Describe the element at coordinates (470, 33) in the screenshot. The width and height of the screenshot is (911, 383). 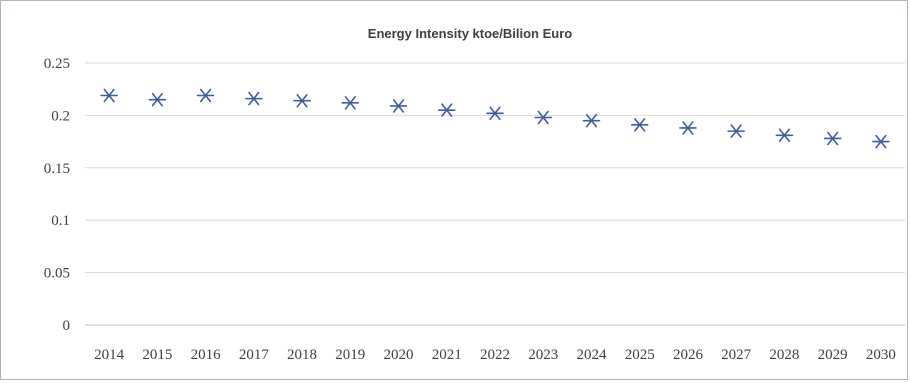
I see `chart-title: Energy Intensity ktoe/Bilion Euro` at that location.